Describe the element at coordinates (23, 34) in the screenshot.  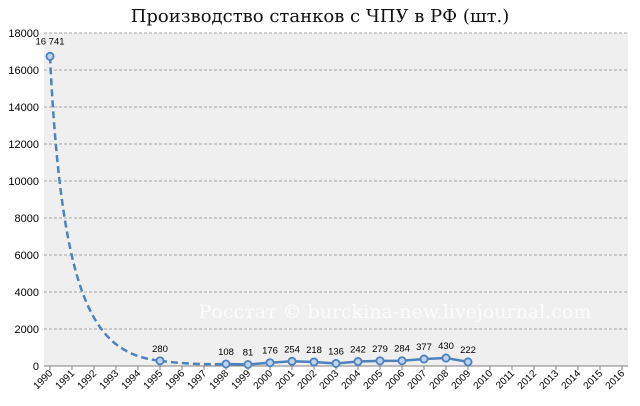
I see `y-tick-label: 18000` at that location.